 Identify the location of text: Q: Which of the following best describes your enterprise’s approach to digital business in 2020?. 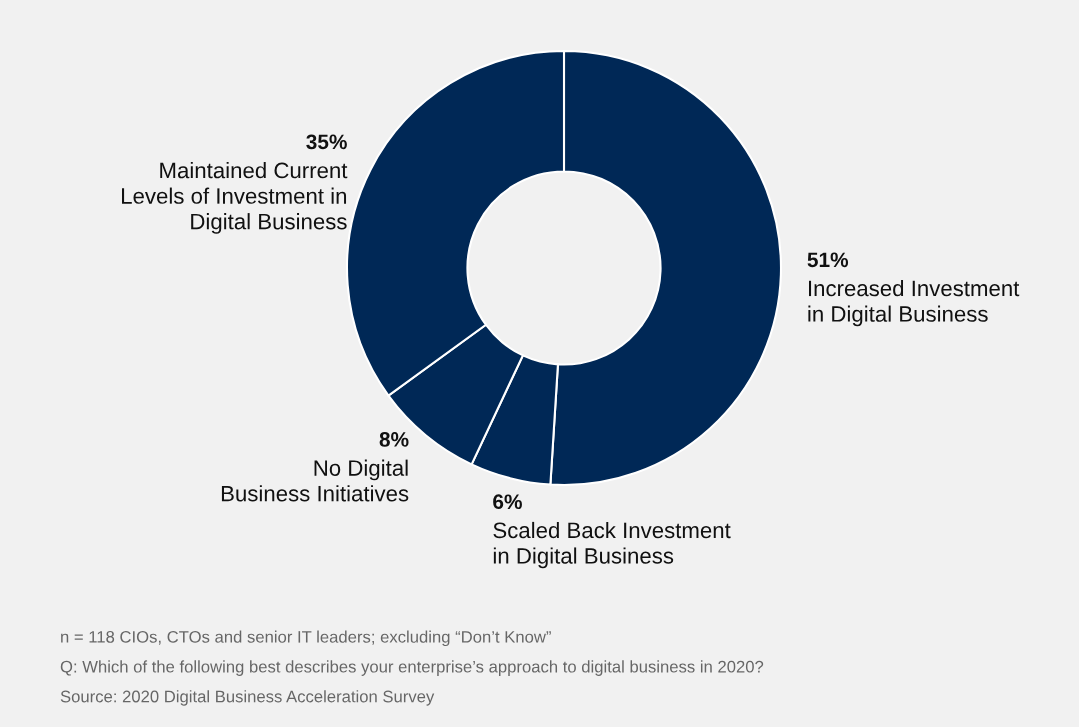
(412, 668).